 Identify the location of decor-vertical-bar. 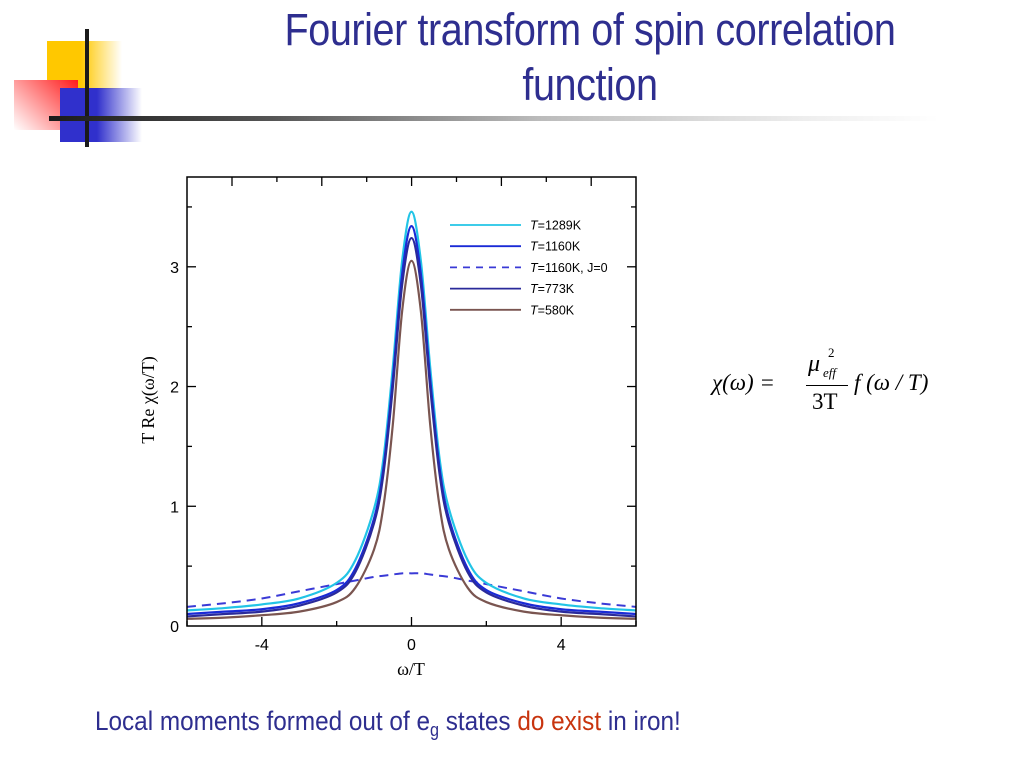
(87, 88).